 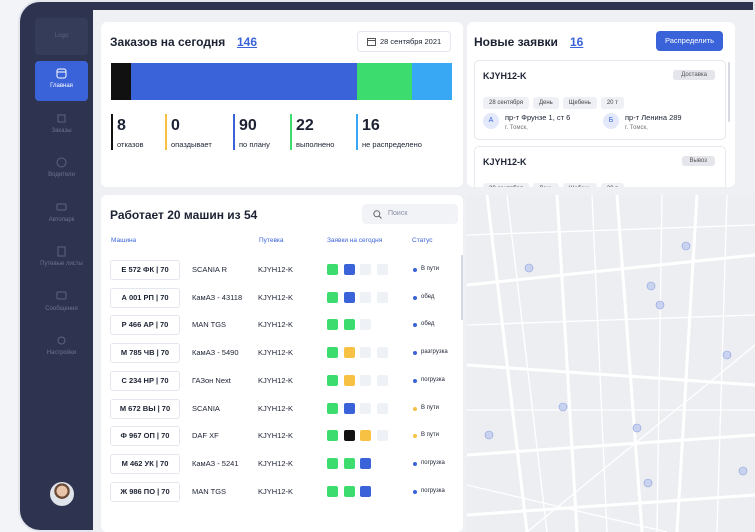 I want to click on search-placeholder: Поиск, so click(x=398, y=213).